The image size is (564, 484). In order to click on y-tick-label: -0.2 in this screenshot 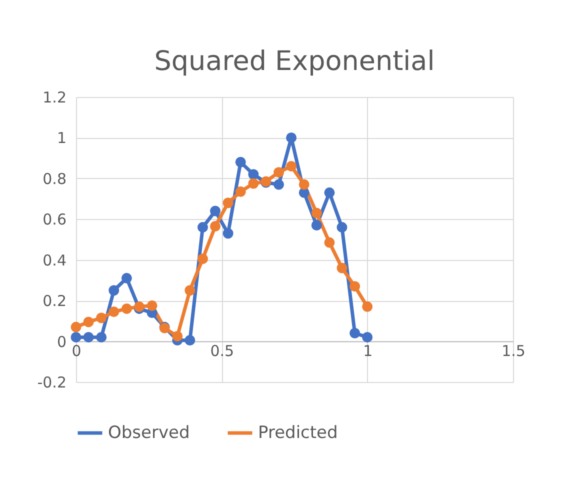, I will do `click(51, 383)`.